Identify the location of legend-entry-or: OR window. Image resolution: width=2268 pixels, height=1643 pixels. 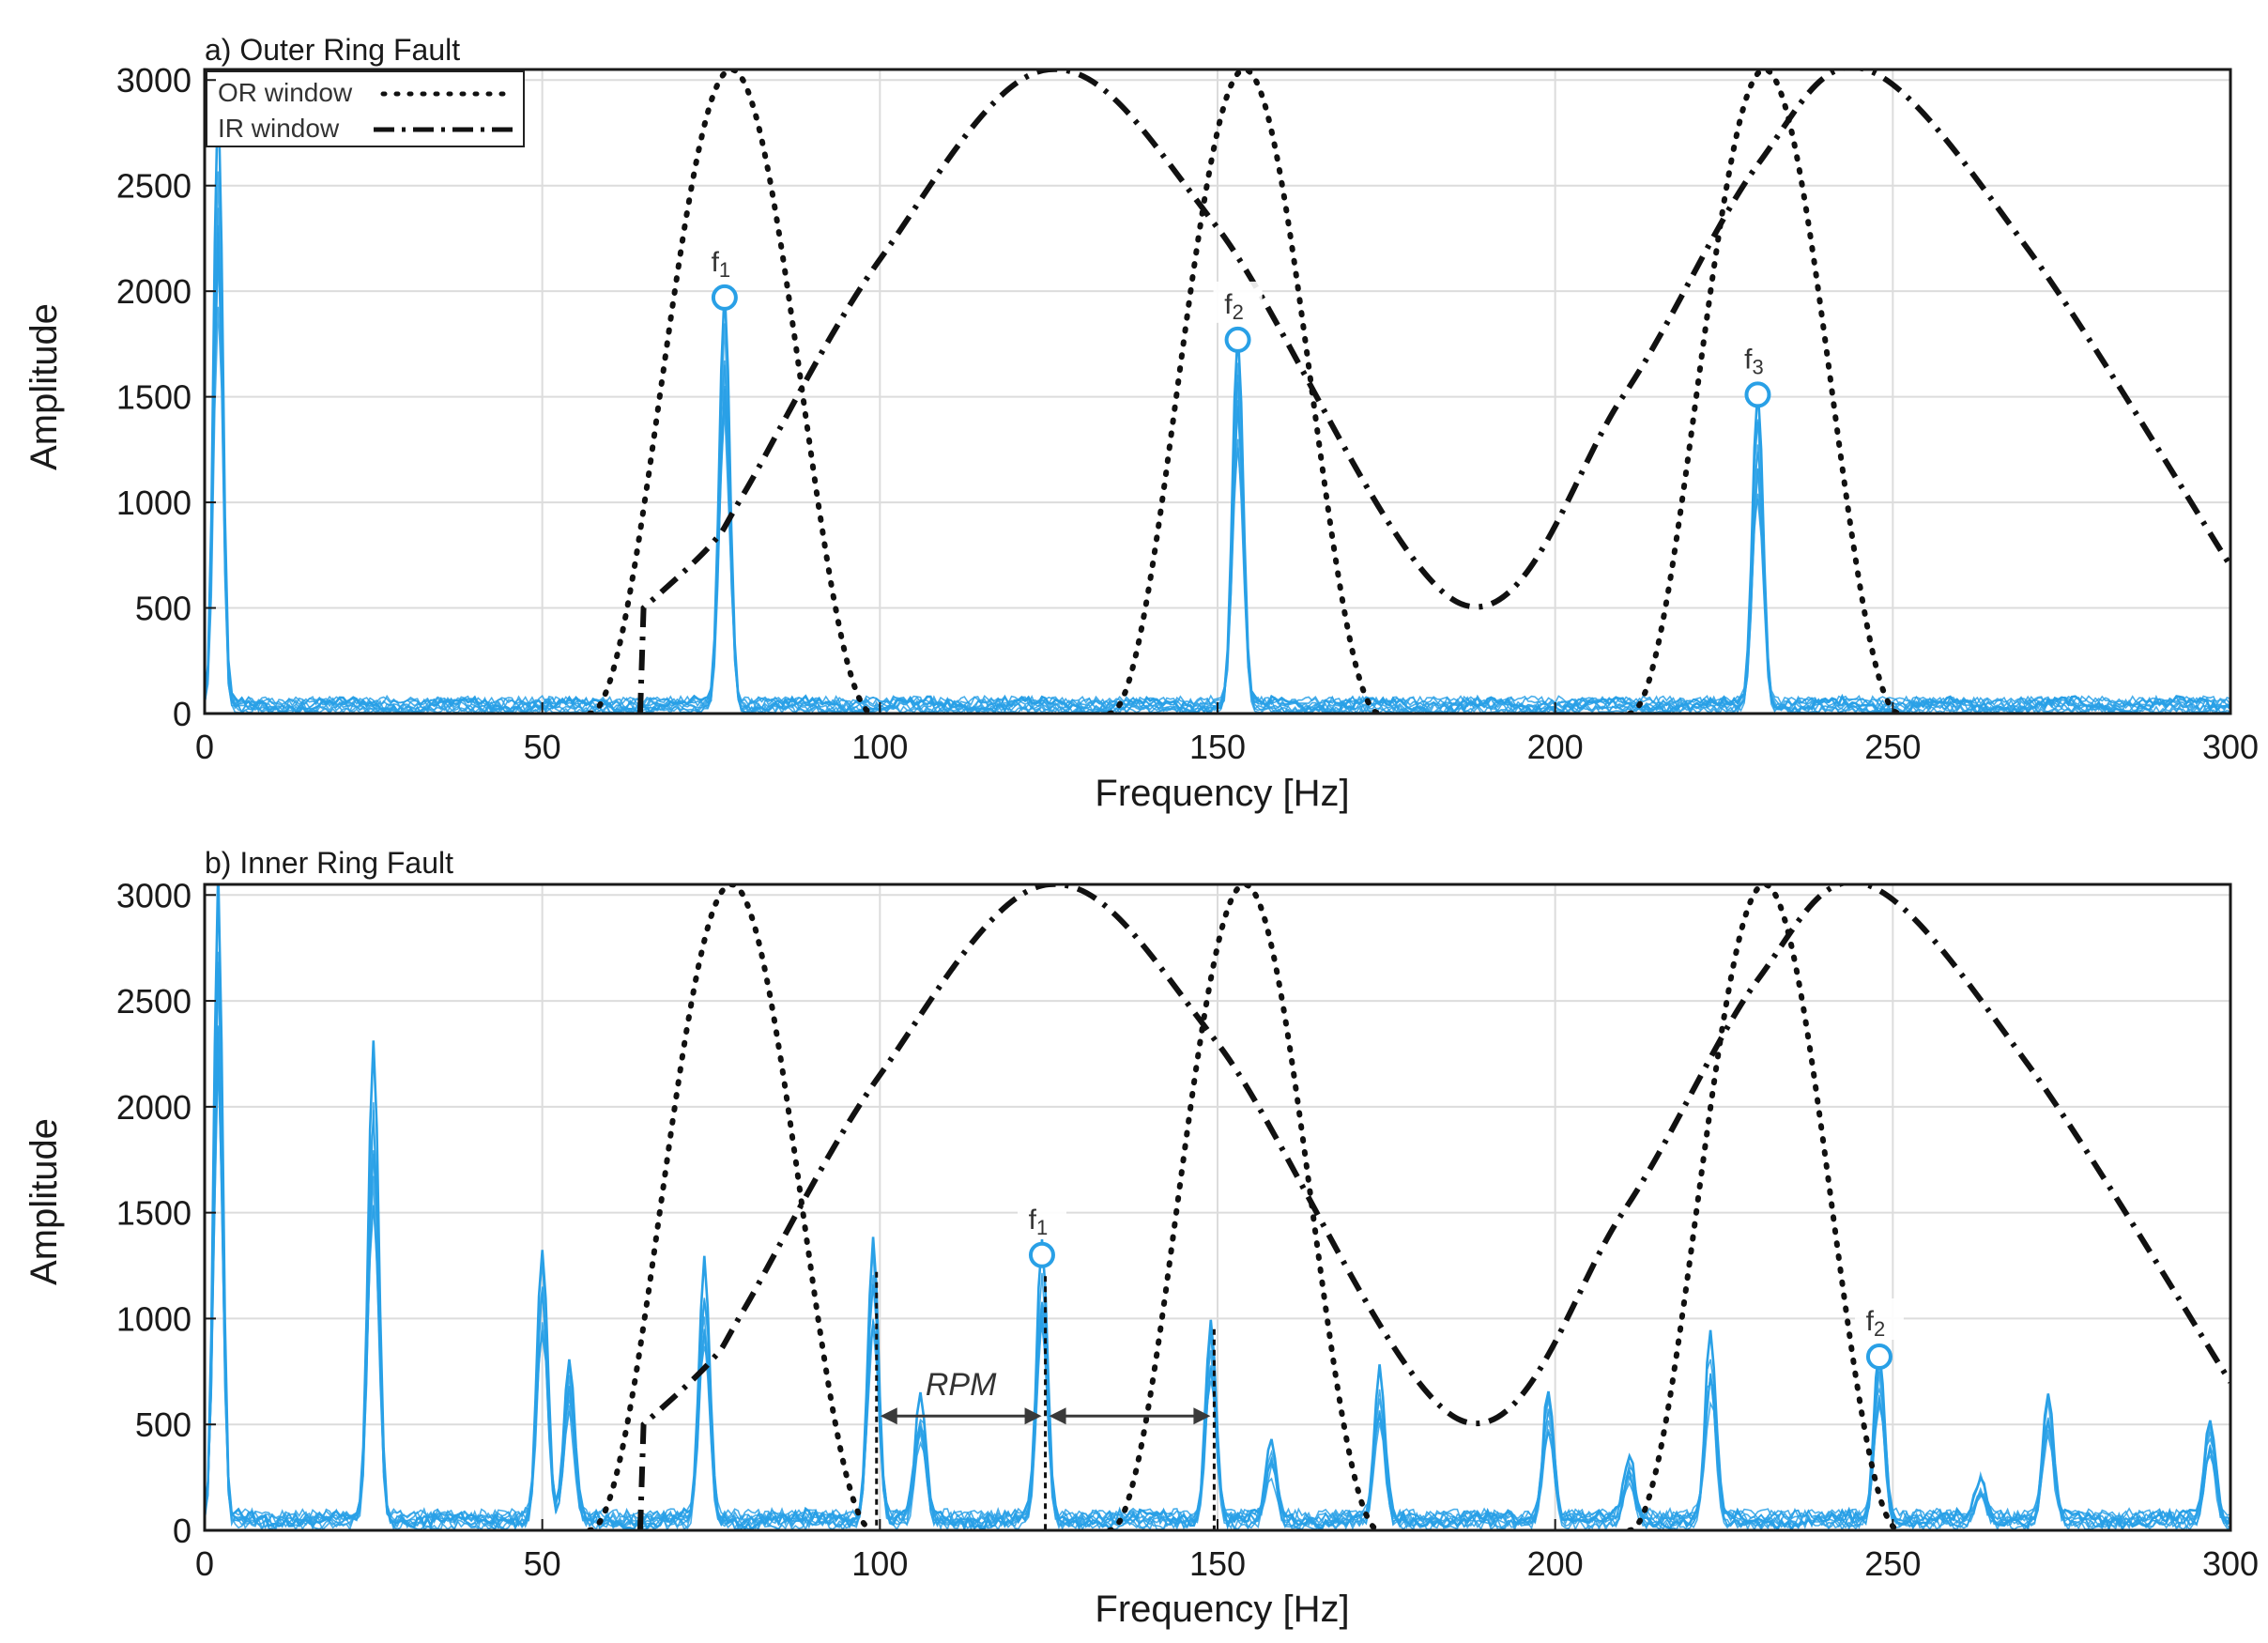
(285, 92).